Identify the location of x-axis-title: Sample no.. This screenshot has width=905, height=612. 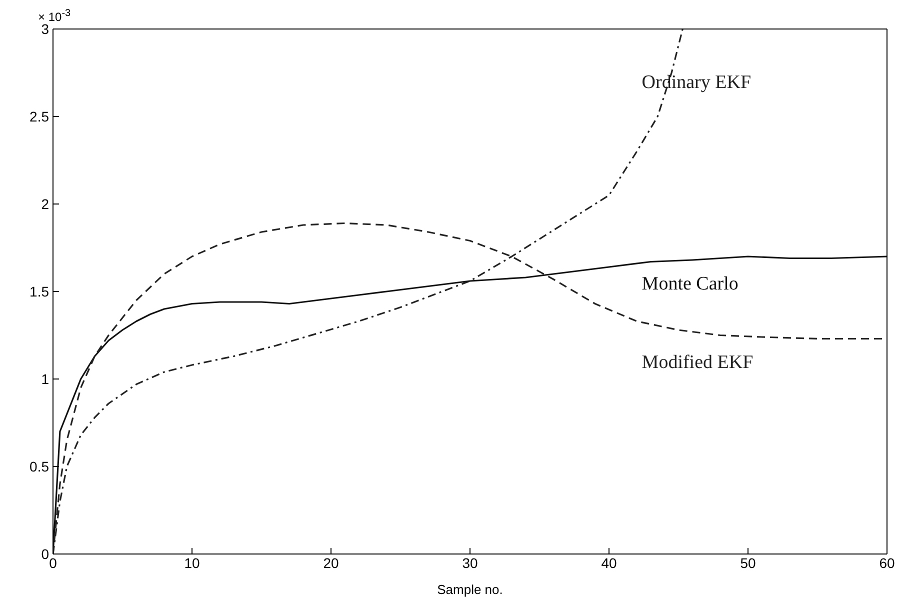
(470, 589).